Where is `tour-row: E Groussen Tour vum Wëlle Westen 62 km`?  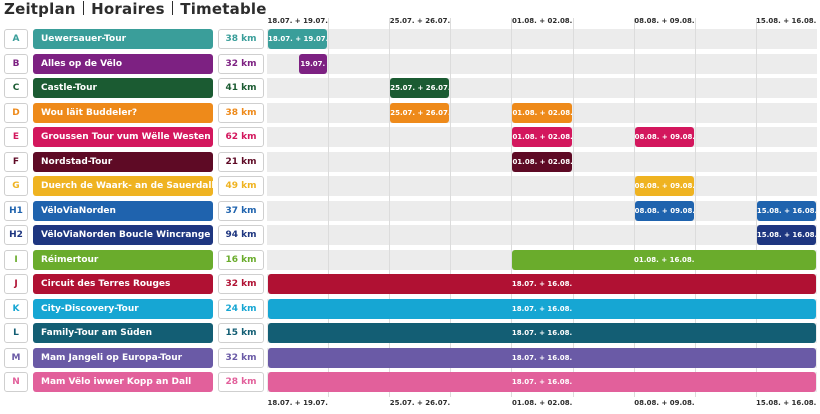
tour-row: E Groussen Tour vum Wëlle Westen 62 km is located at coordinates (410, 137).